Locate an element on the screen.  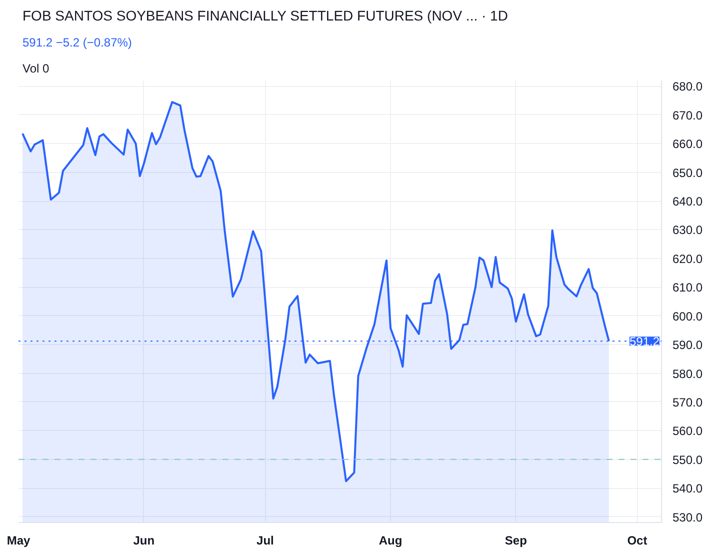
y-tick-label: 670.0 is located at coordinates (687, 115).